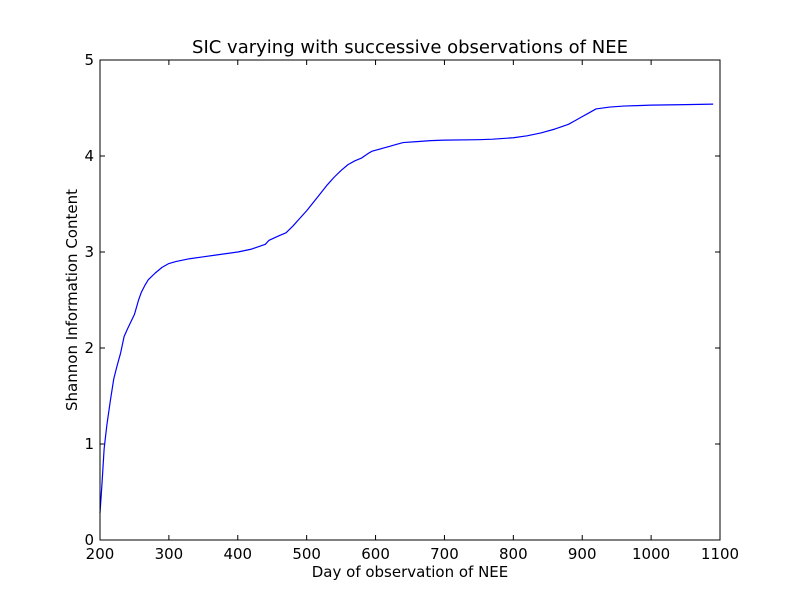 This screenshot has height=604, width=800. Describe the element at coordinates (582, 554) in the screenshot. I see `x-tick-label: 900` at that location.